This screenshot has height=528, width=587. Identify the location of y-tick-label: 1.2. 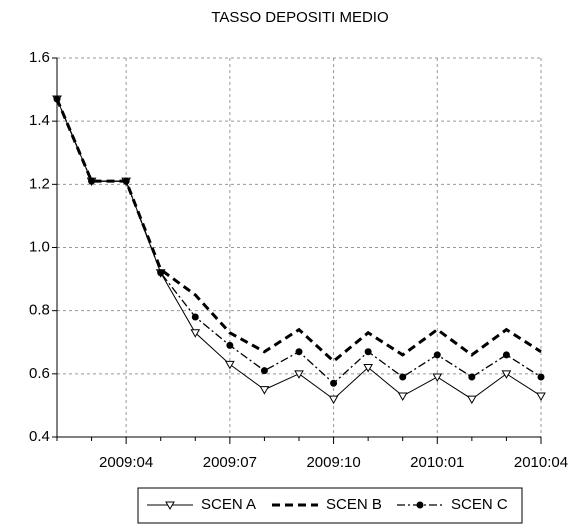
(39, 183).